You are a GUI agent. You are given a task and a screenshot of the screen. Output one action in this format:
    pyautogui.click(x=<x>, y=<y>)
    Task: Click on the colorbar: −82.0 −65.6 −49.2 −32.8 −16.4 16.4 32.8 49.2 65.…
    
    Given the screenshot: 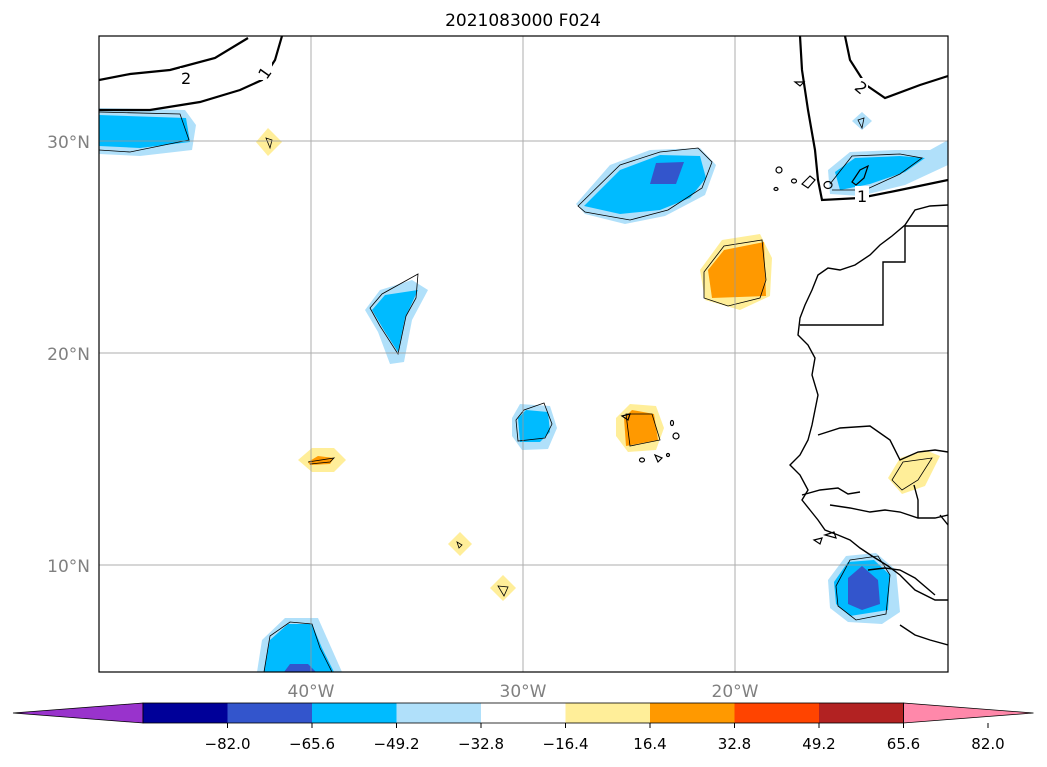 What is the action you would take?
    pyautogui.click(x=523, y=727)
    